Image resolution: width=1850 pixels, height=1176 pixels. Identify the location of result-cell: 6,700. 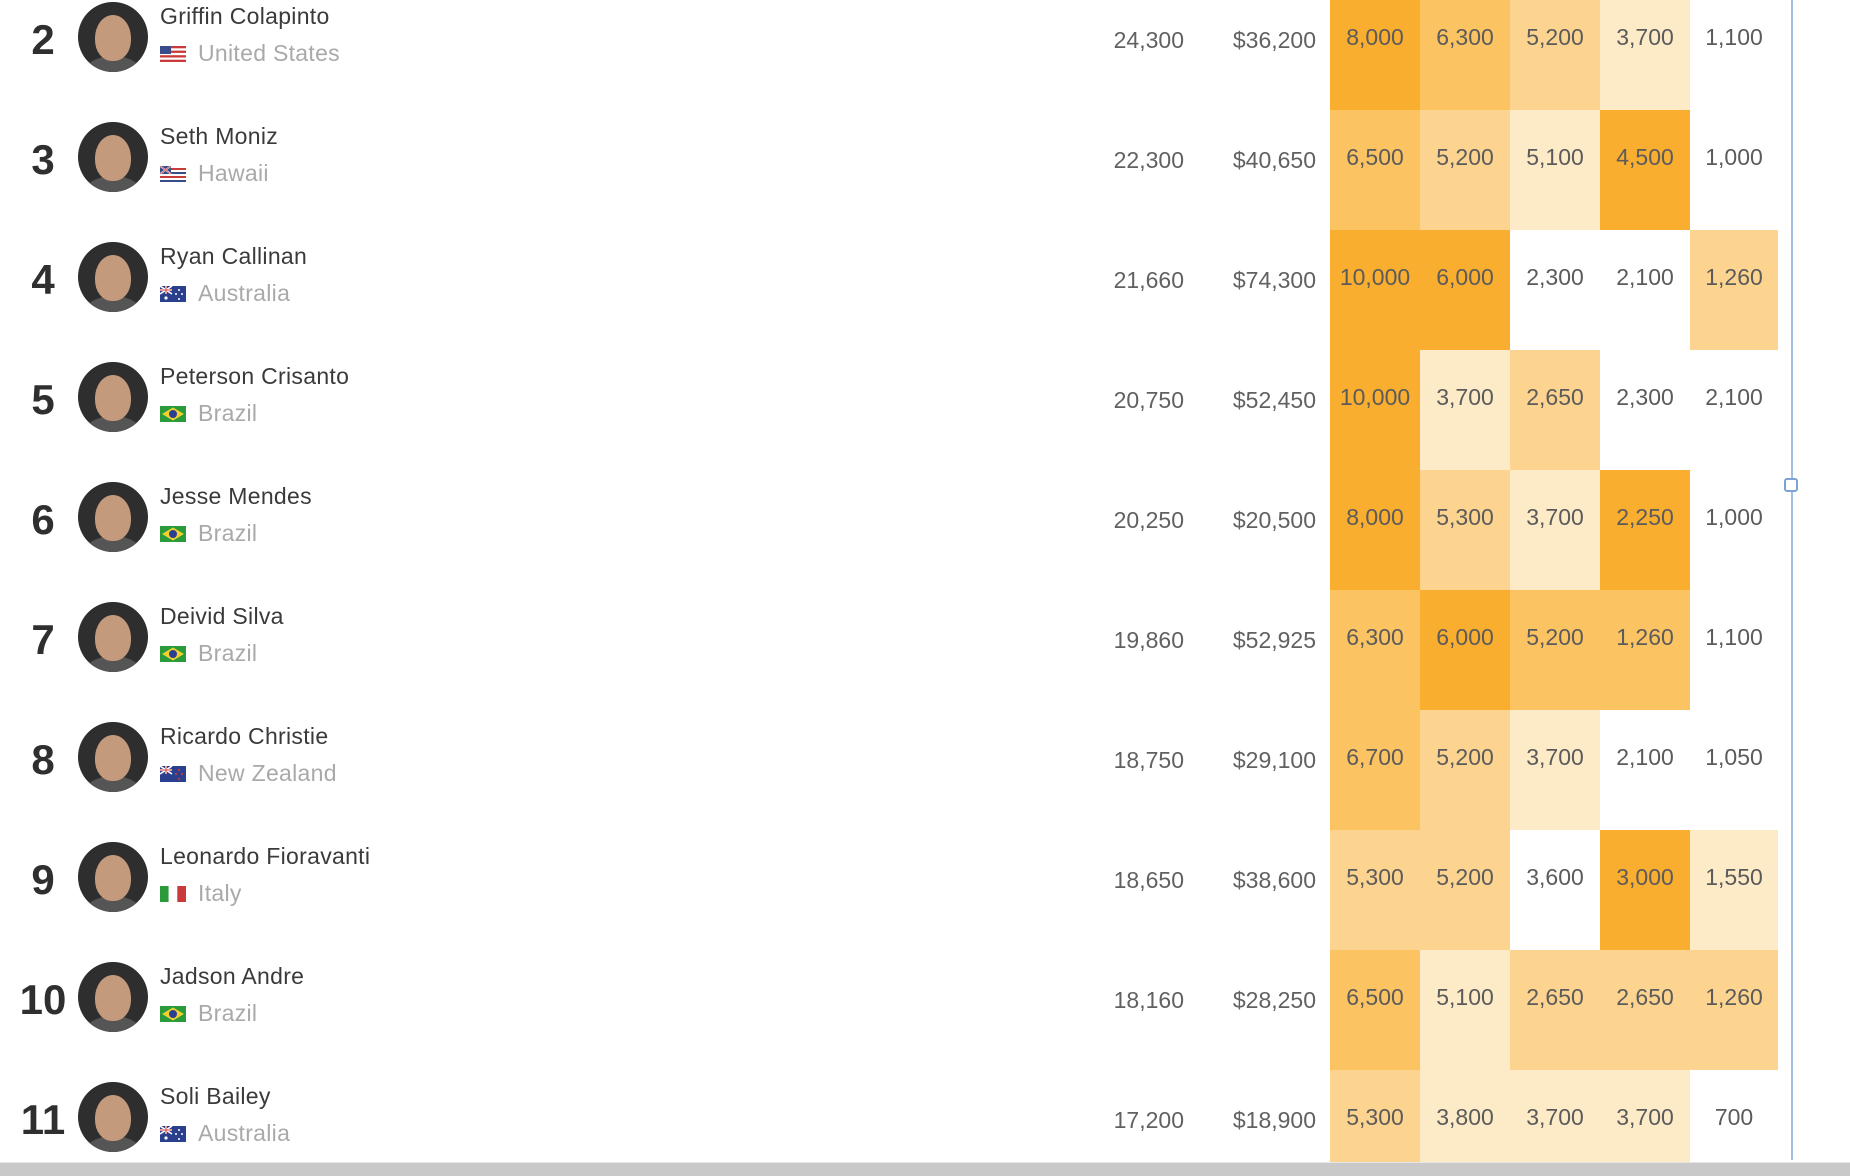
(1375, 770).